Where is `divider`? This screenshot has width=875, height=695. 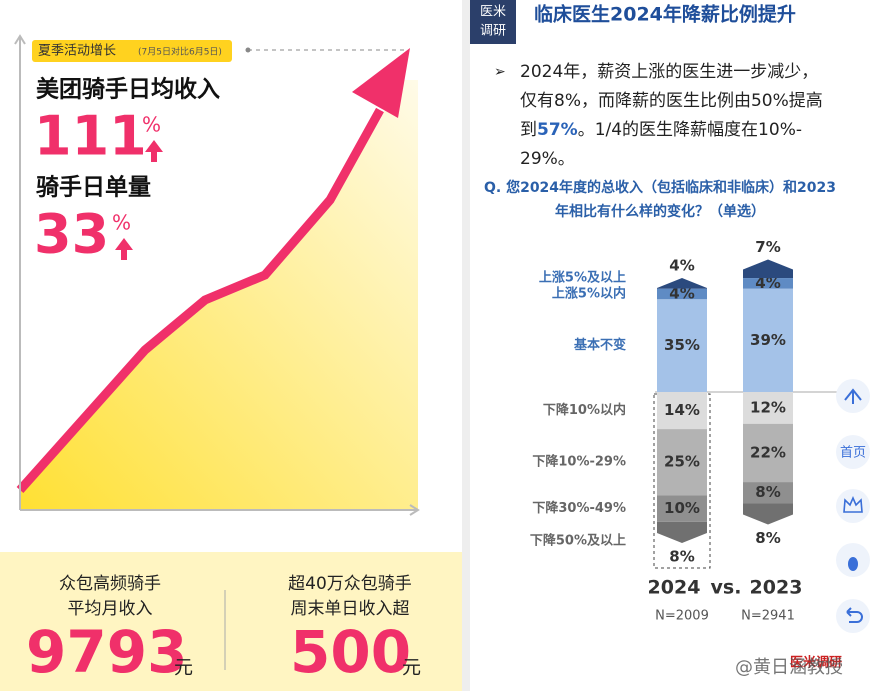
divider is located at coordinates (466, 345).